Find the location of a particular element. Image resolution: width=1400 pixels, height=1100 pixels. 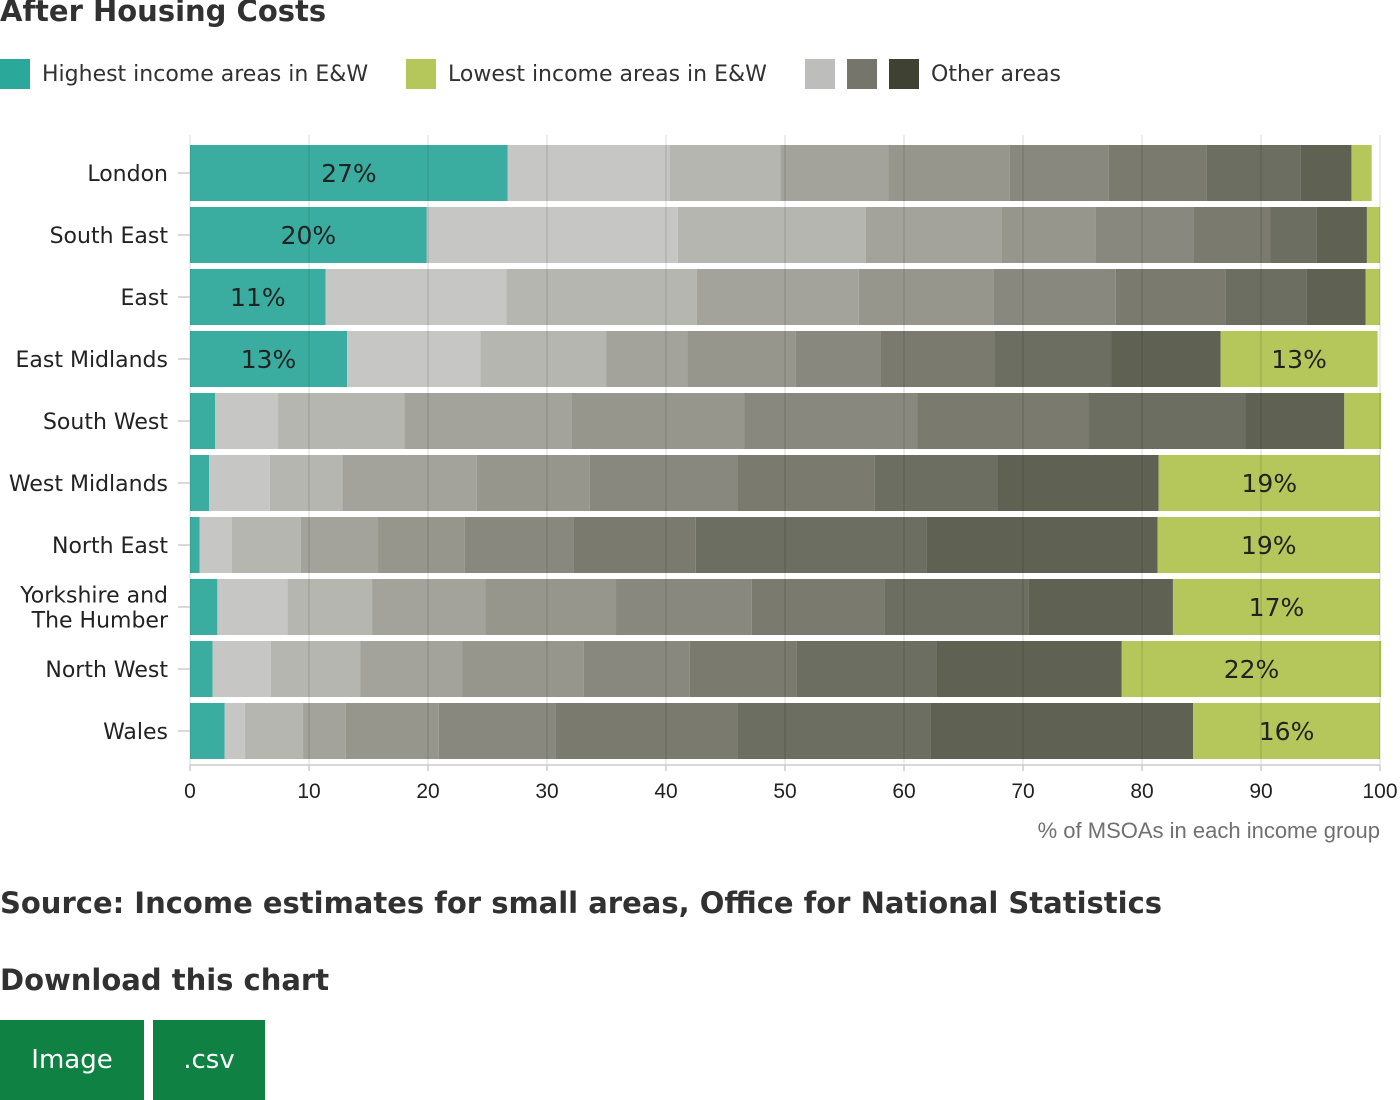

data-label-8: 22% is located at coordinates (1252, 669).